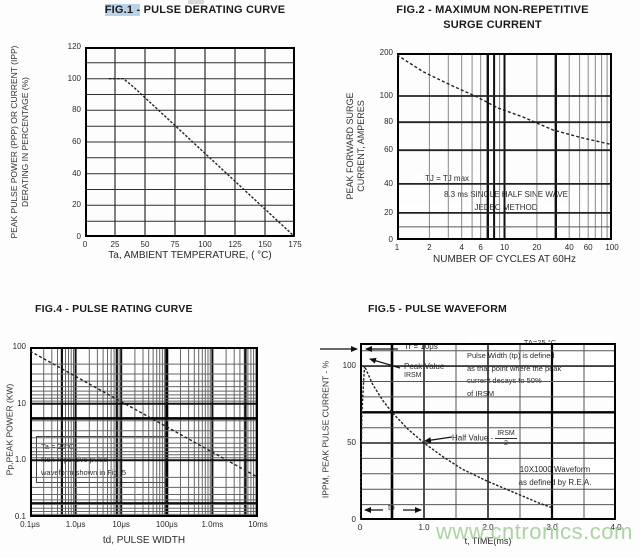  Describe the element at coordinates (20, 516) in the screenshot. I see `fig4-y-tick-0.1: 0.1` at that location.